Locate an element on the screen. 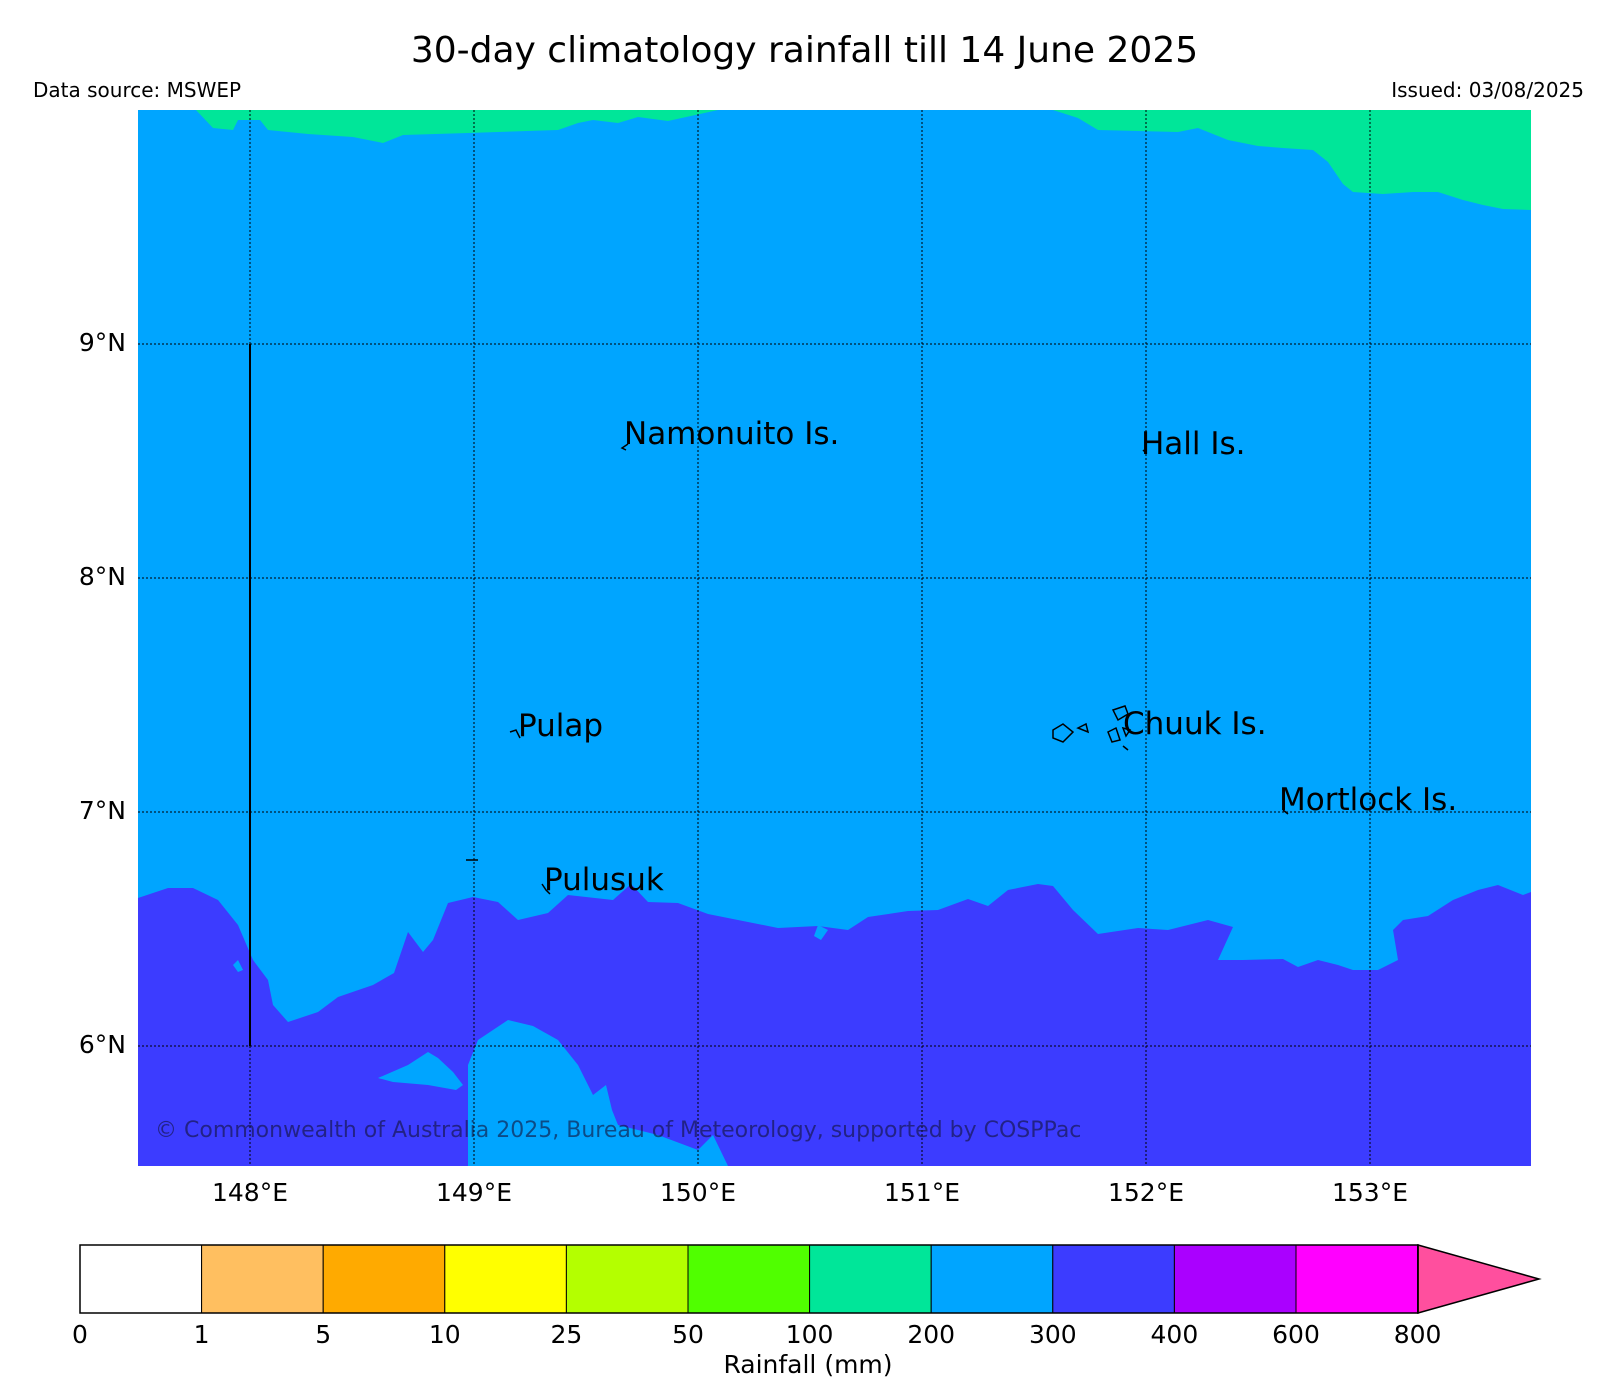 The height and width of the screenshot is (1380, 1609). colorbar-tick-0: 0 is located at coordinates (80, 1334).